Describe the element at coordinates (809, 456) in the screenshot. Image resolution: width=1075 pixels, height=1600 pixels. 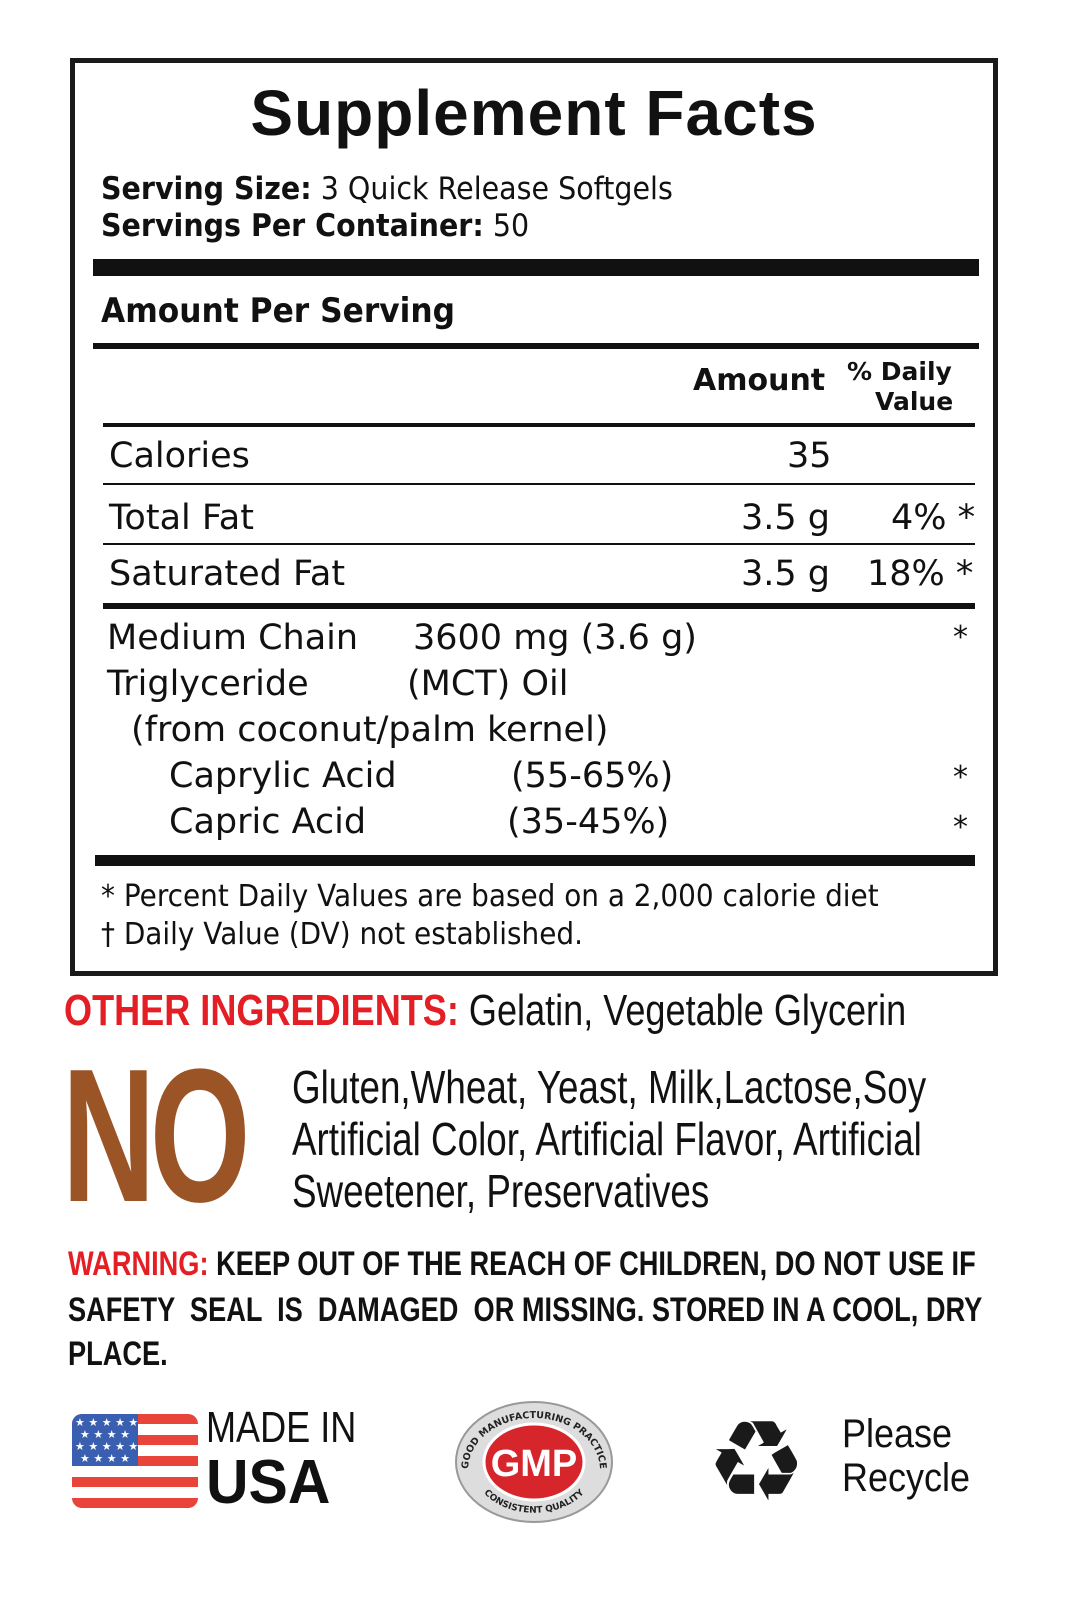
I see `row-amount: 35` at that location.